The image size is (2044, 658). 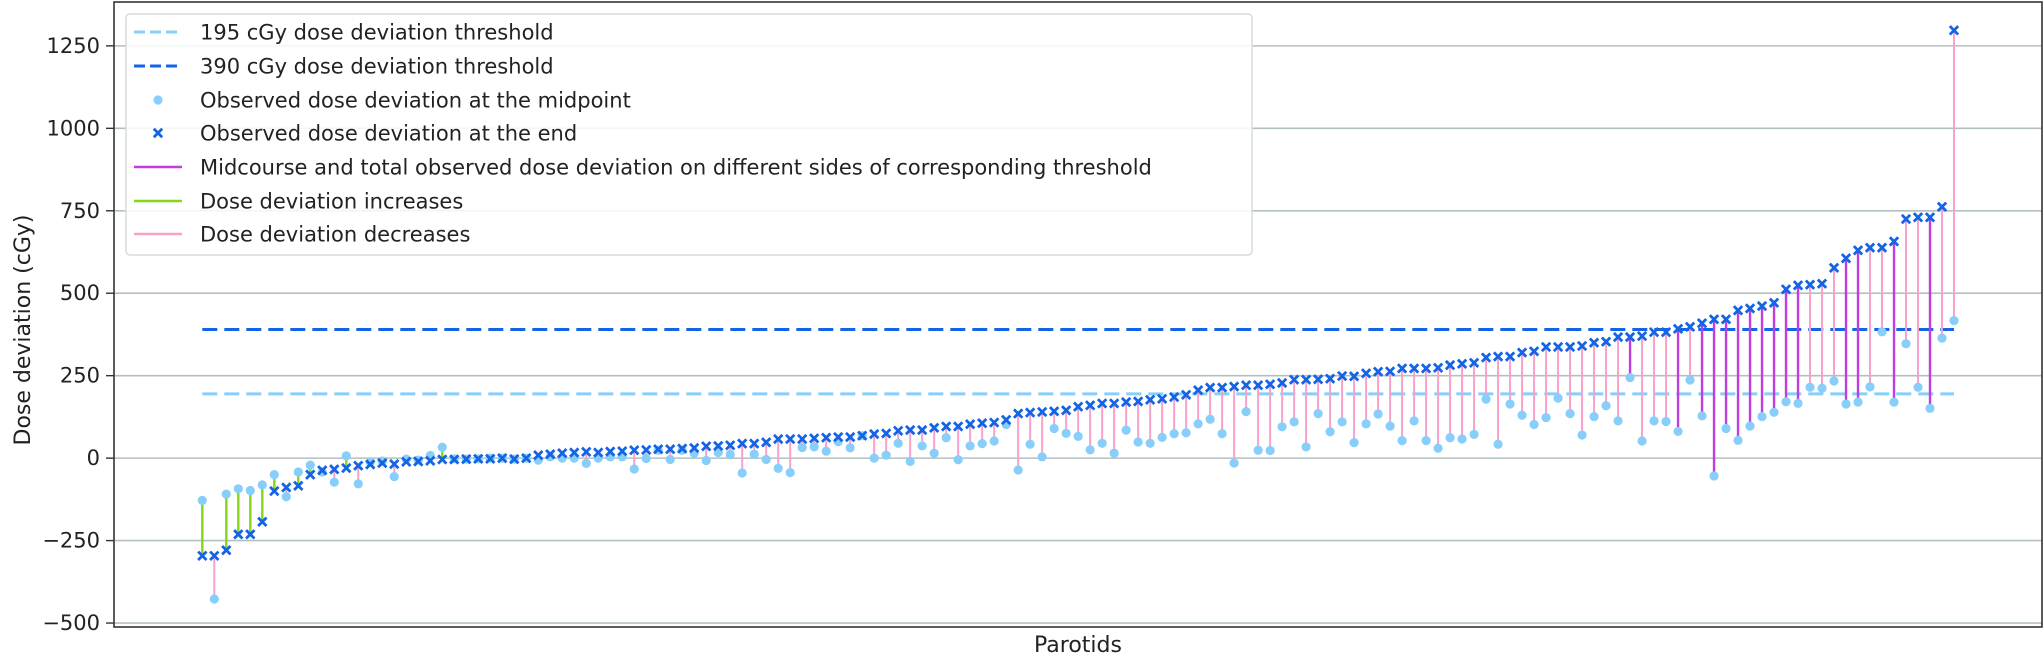 What do you see at coordinates (80, 376) in the screenshot?
I see `y-tick-label: 250` at bounding box center [80, 376].